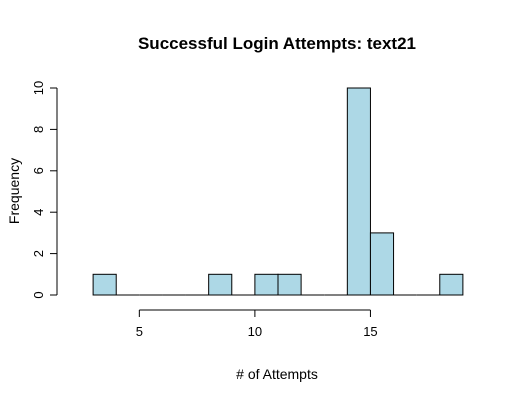 This screenshot has height=407, width=519. I want to click on y-tick-label-10: 10, so click(38, 88).